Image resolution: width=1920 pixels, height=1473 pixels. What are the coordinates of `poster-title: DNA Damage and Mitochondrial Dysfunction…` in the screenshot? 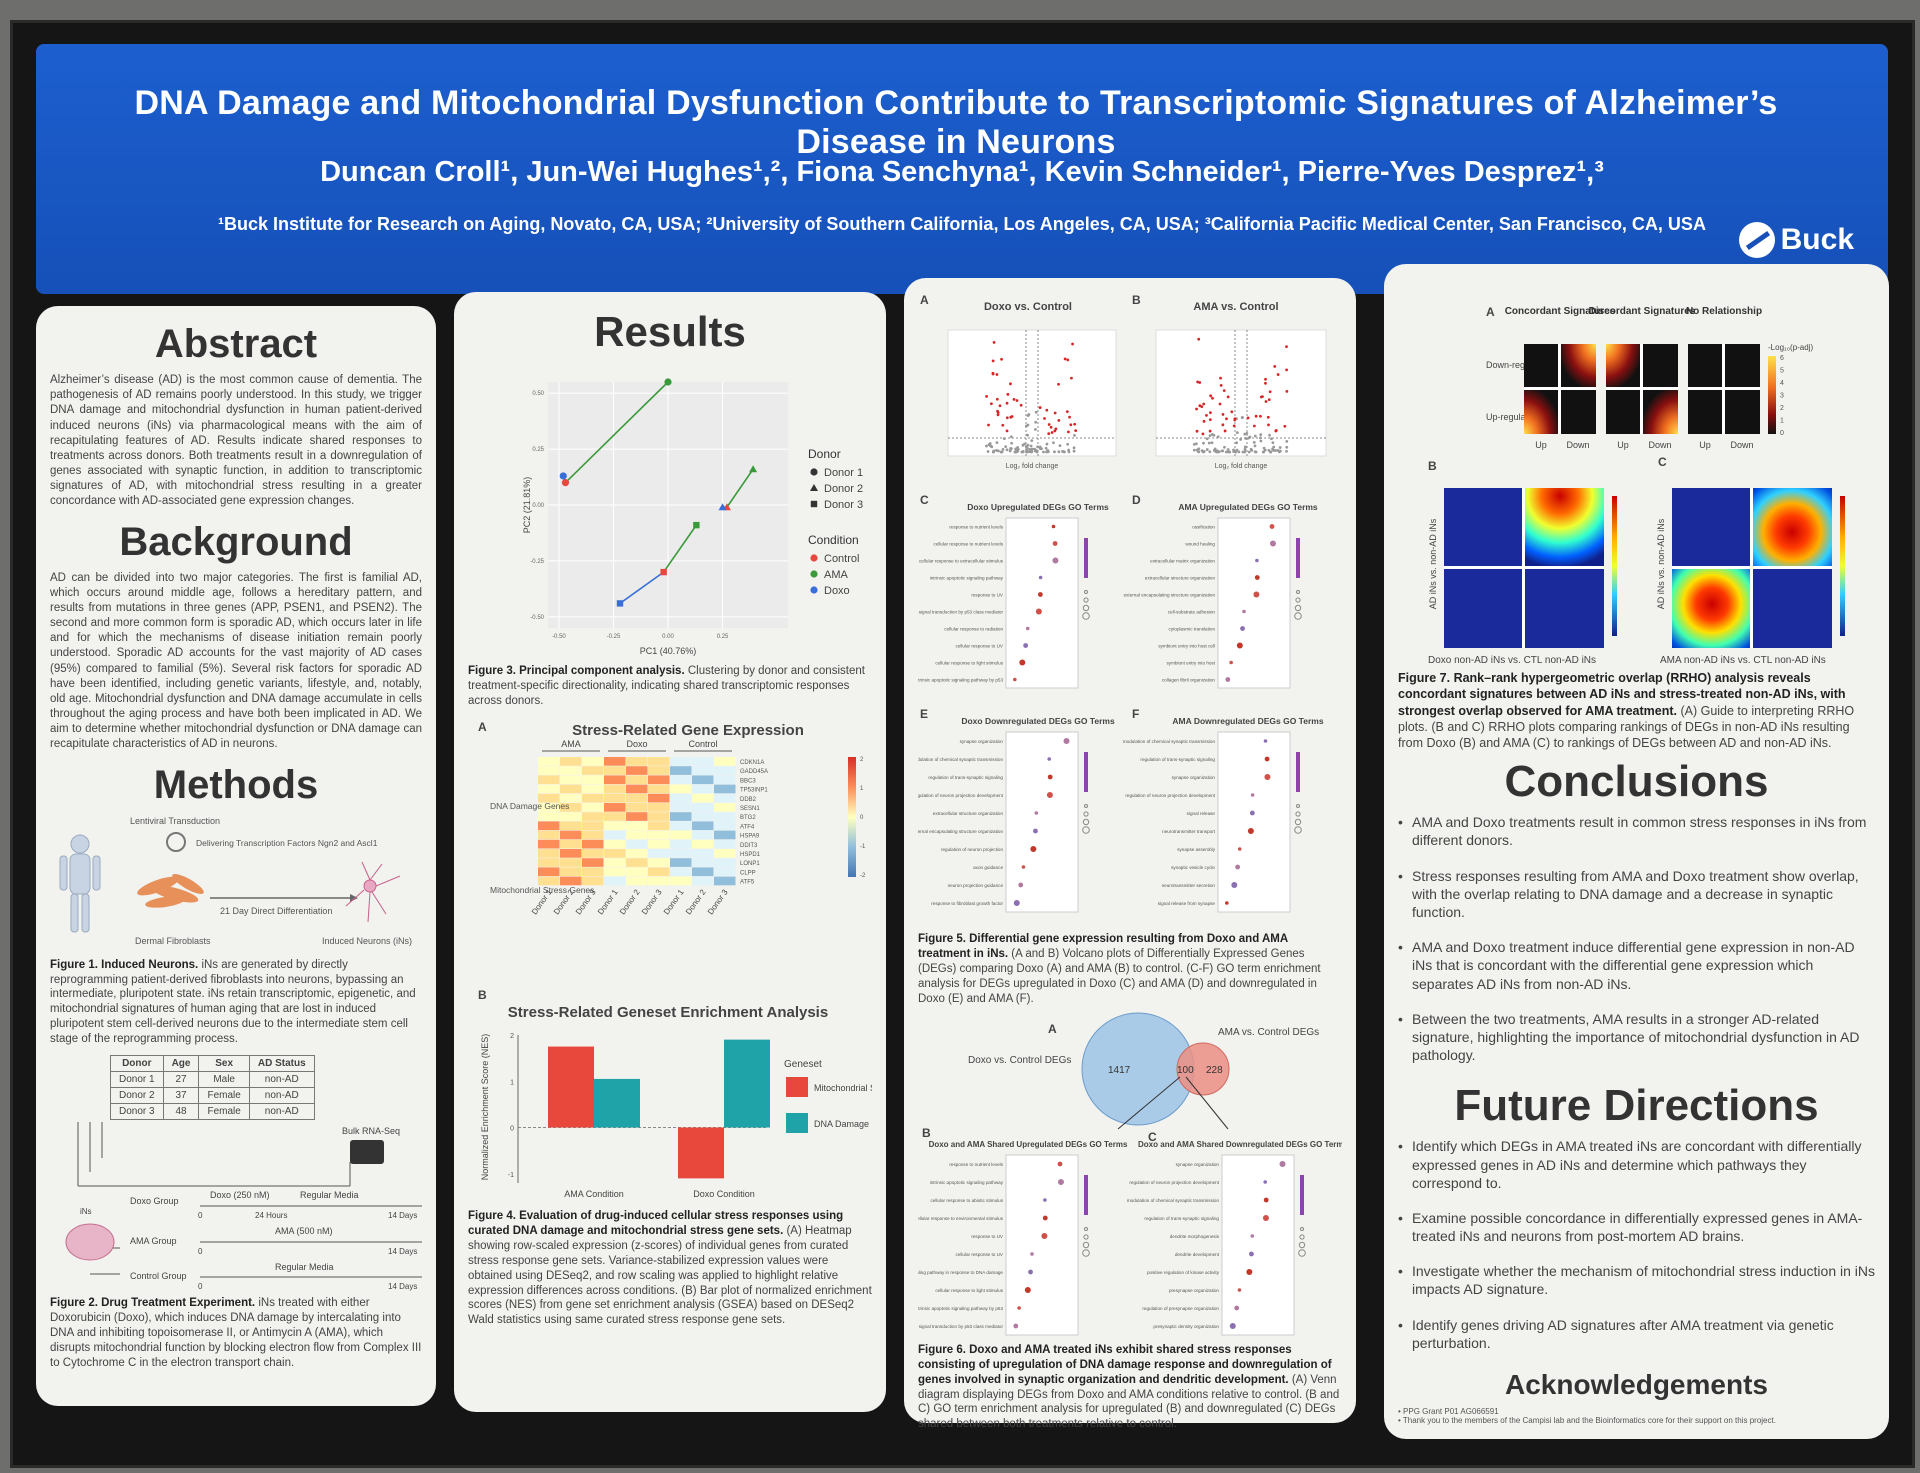 It's located at (956, 122).